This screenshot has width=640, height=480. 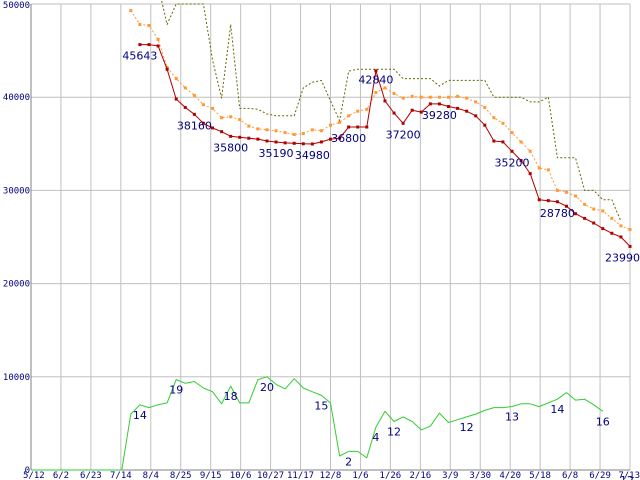 What do you see at coordinates (570, 475) in the screenshot?
I see `x-tick-label: 6/8` at bounding box center [570, 475].